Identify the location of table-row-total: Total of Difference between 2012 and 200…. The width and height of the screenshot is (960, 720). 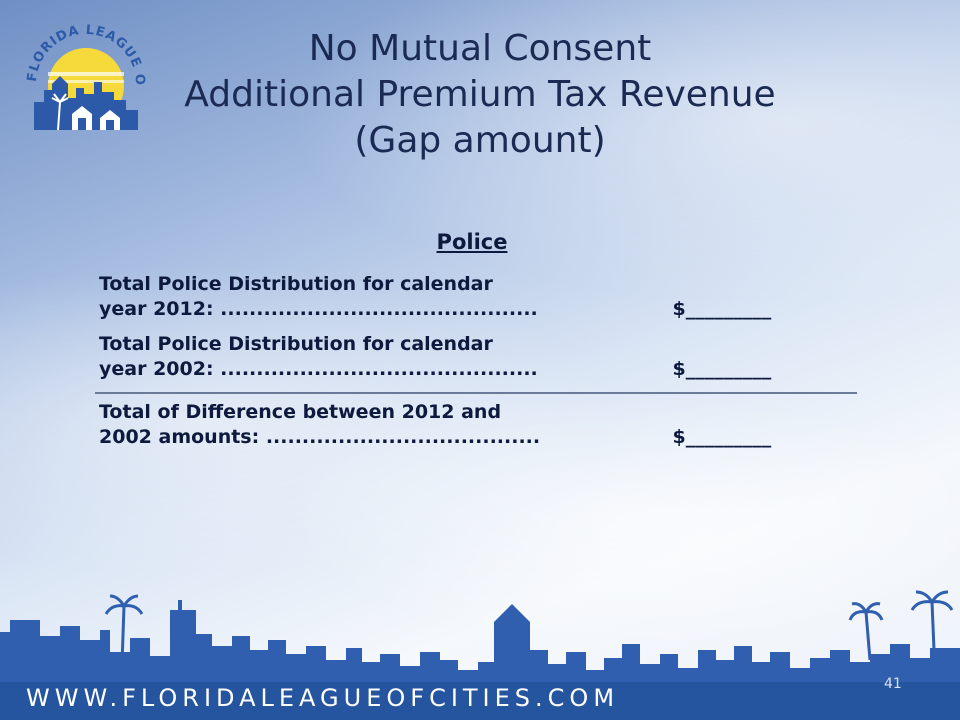
(476, 424).